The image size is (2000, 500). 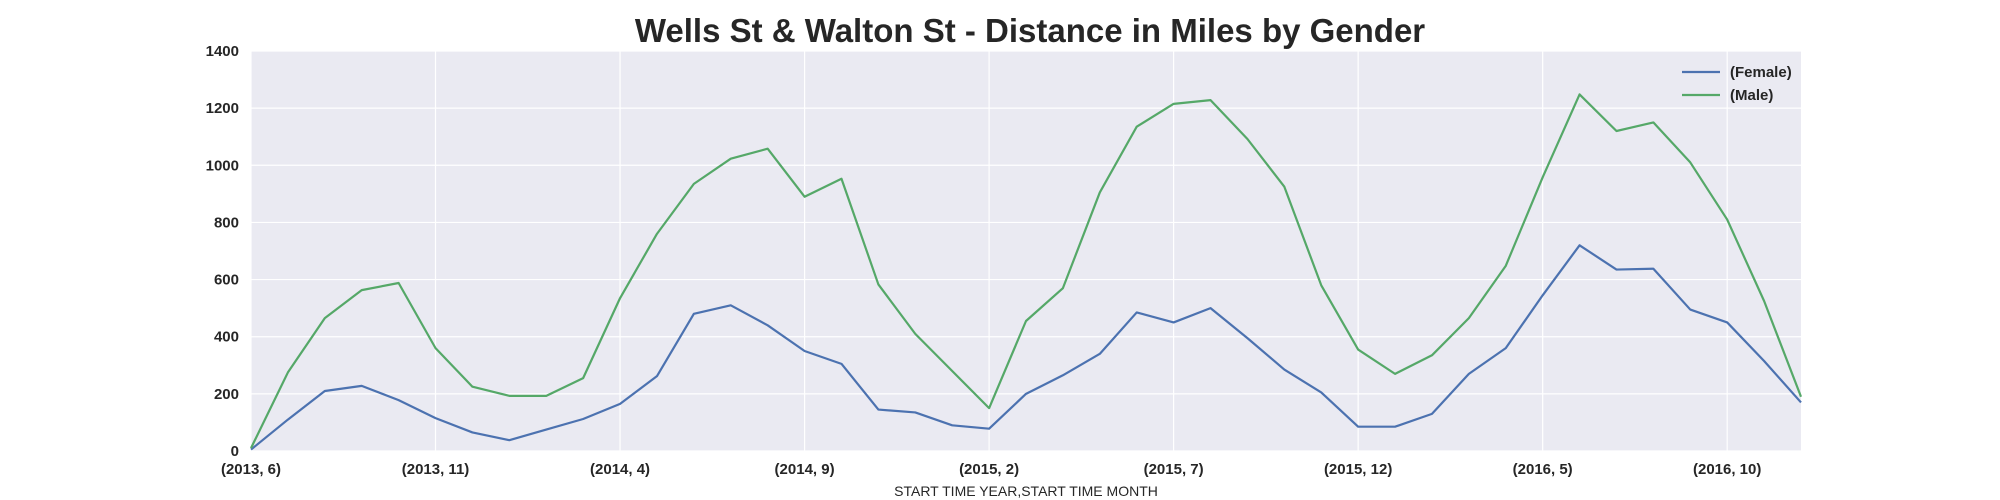 What do you see at coordinates (1761, 72) in the screenshot?
I see `legend-label: (Female)` at bounding box center [1761, 72].